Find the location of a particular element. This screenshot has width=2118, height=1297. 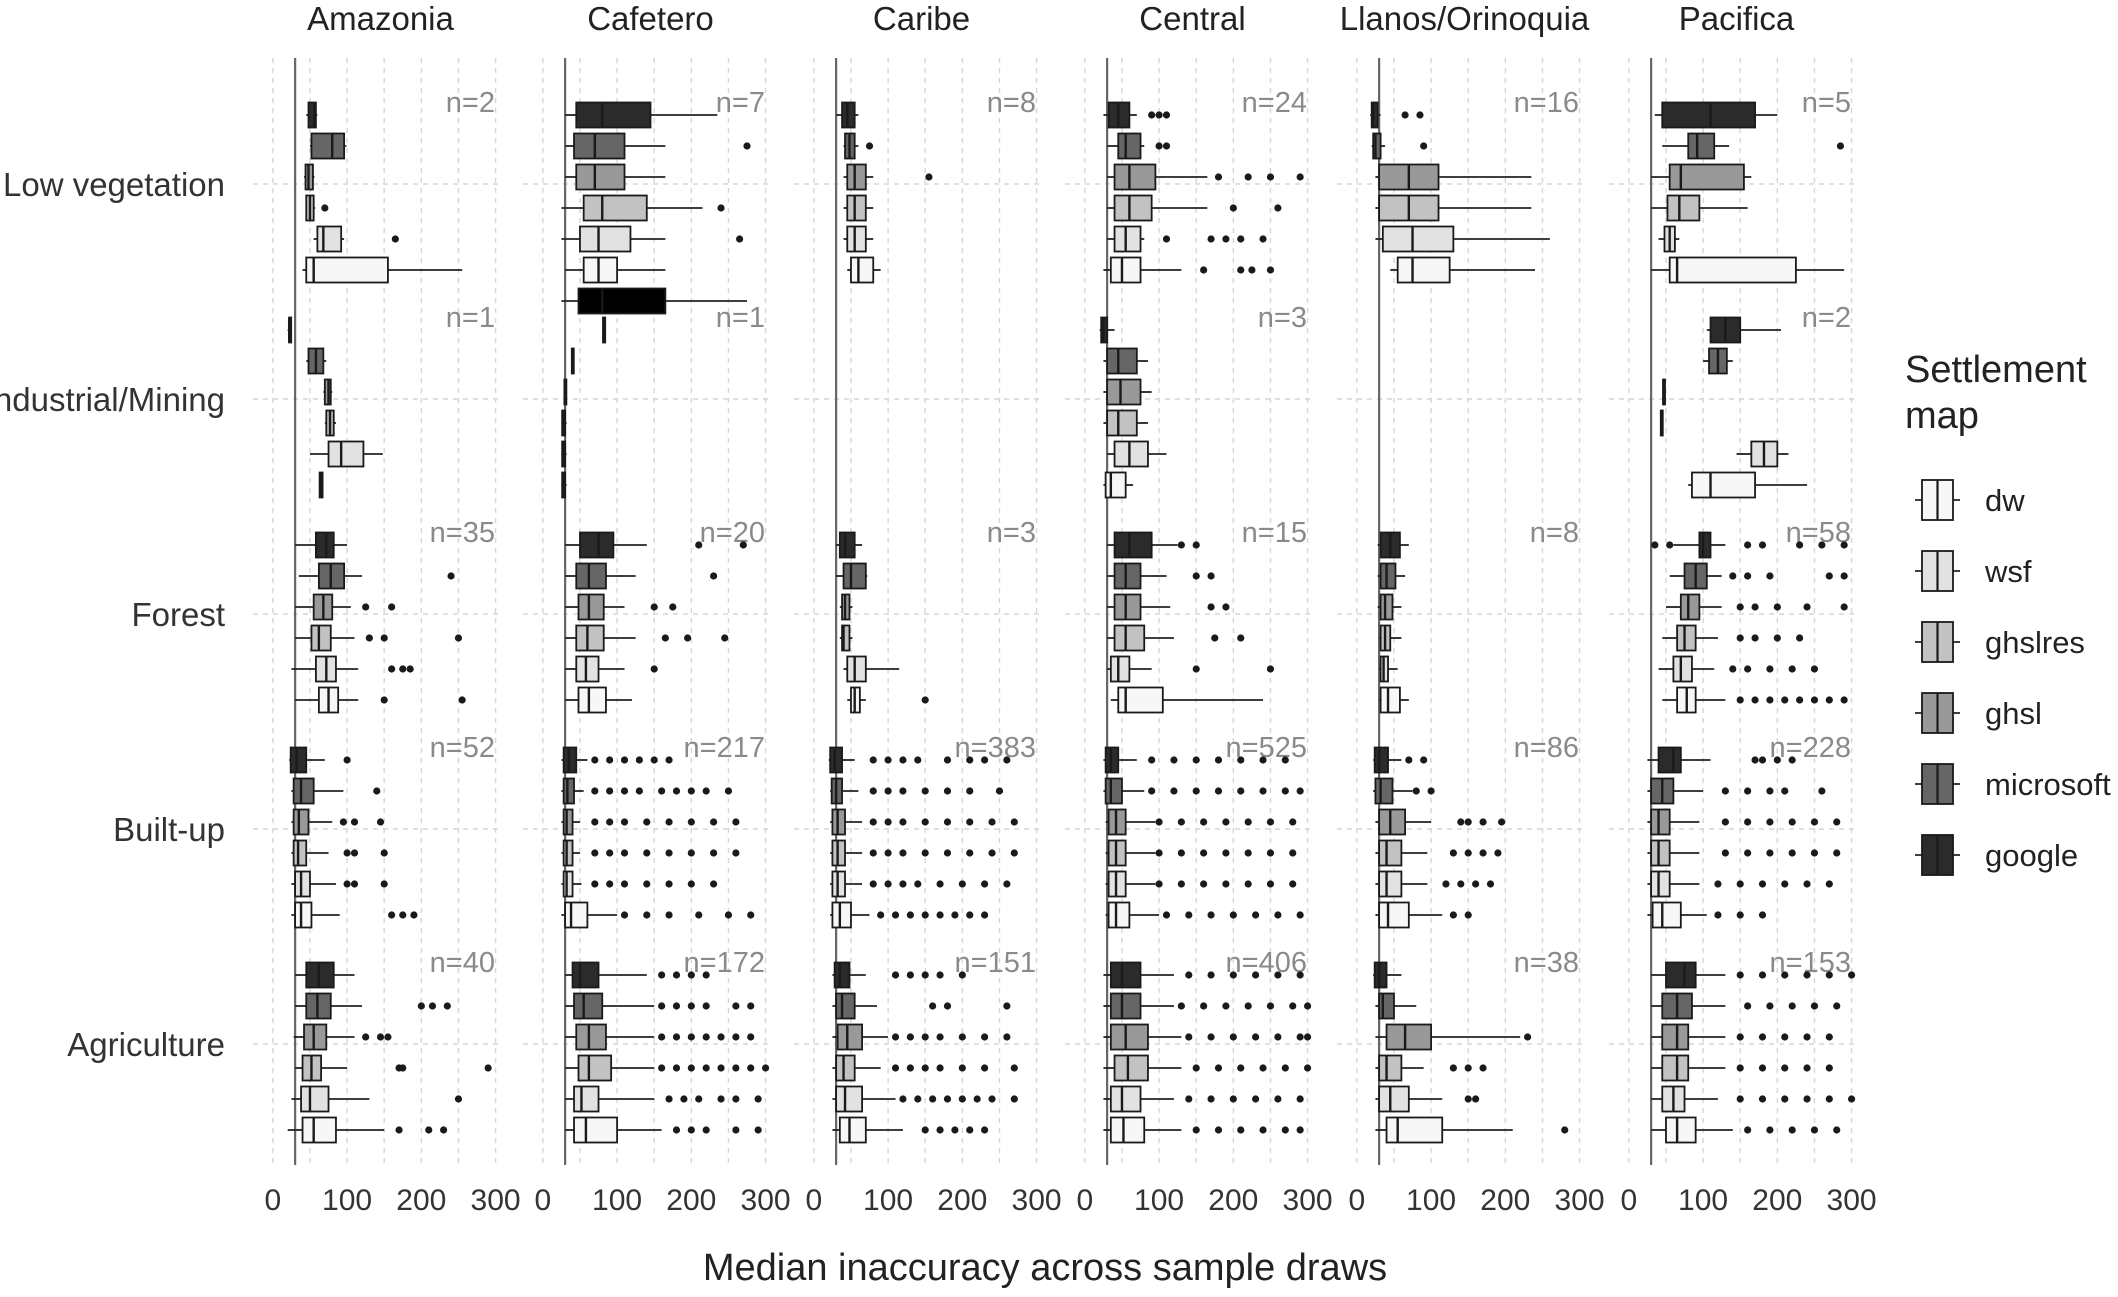

panel: n=2 is located at coordinates (1755, 400).